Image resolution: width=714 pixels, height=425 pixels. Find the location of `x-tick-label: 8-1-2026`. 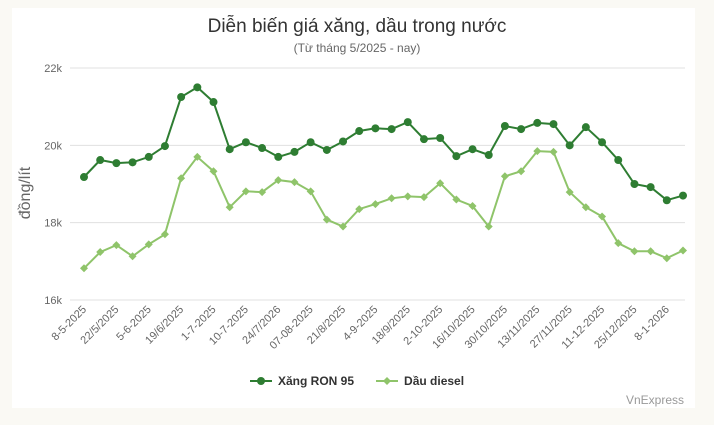

x-tick-label: 8-1-2026 is located at coordinates (652, 324).